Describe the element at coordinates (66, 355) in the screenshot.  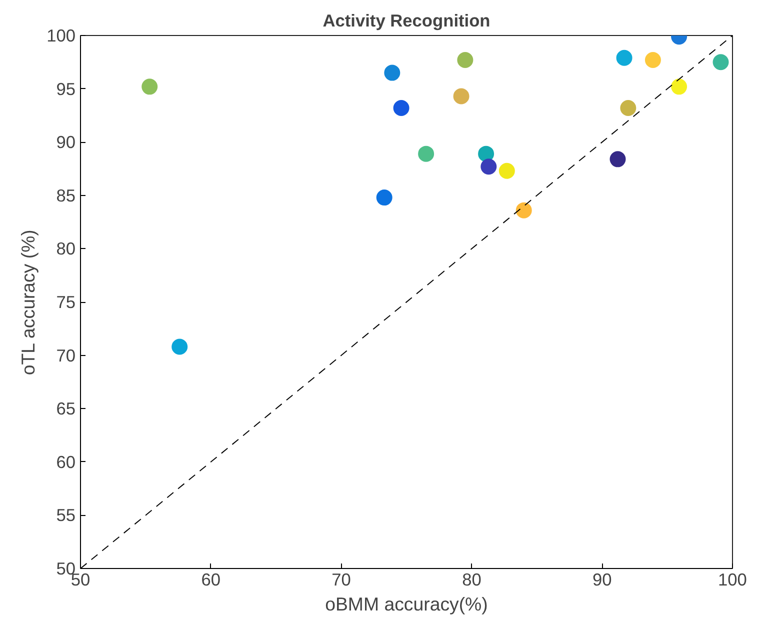
I see `y-tick-label: 70` at that location.